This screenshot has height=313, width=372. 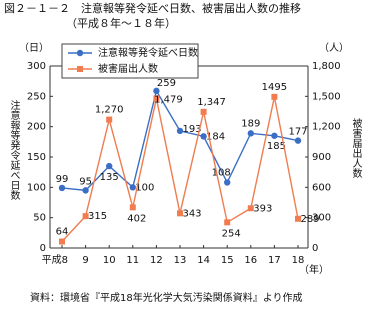 I want to click on y2-tick-label: 600, so click(x=321, y=187).